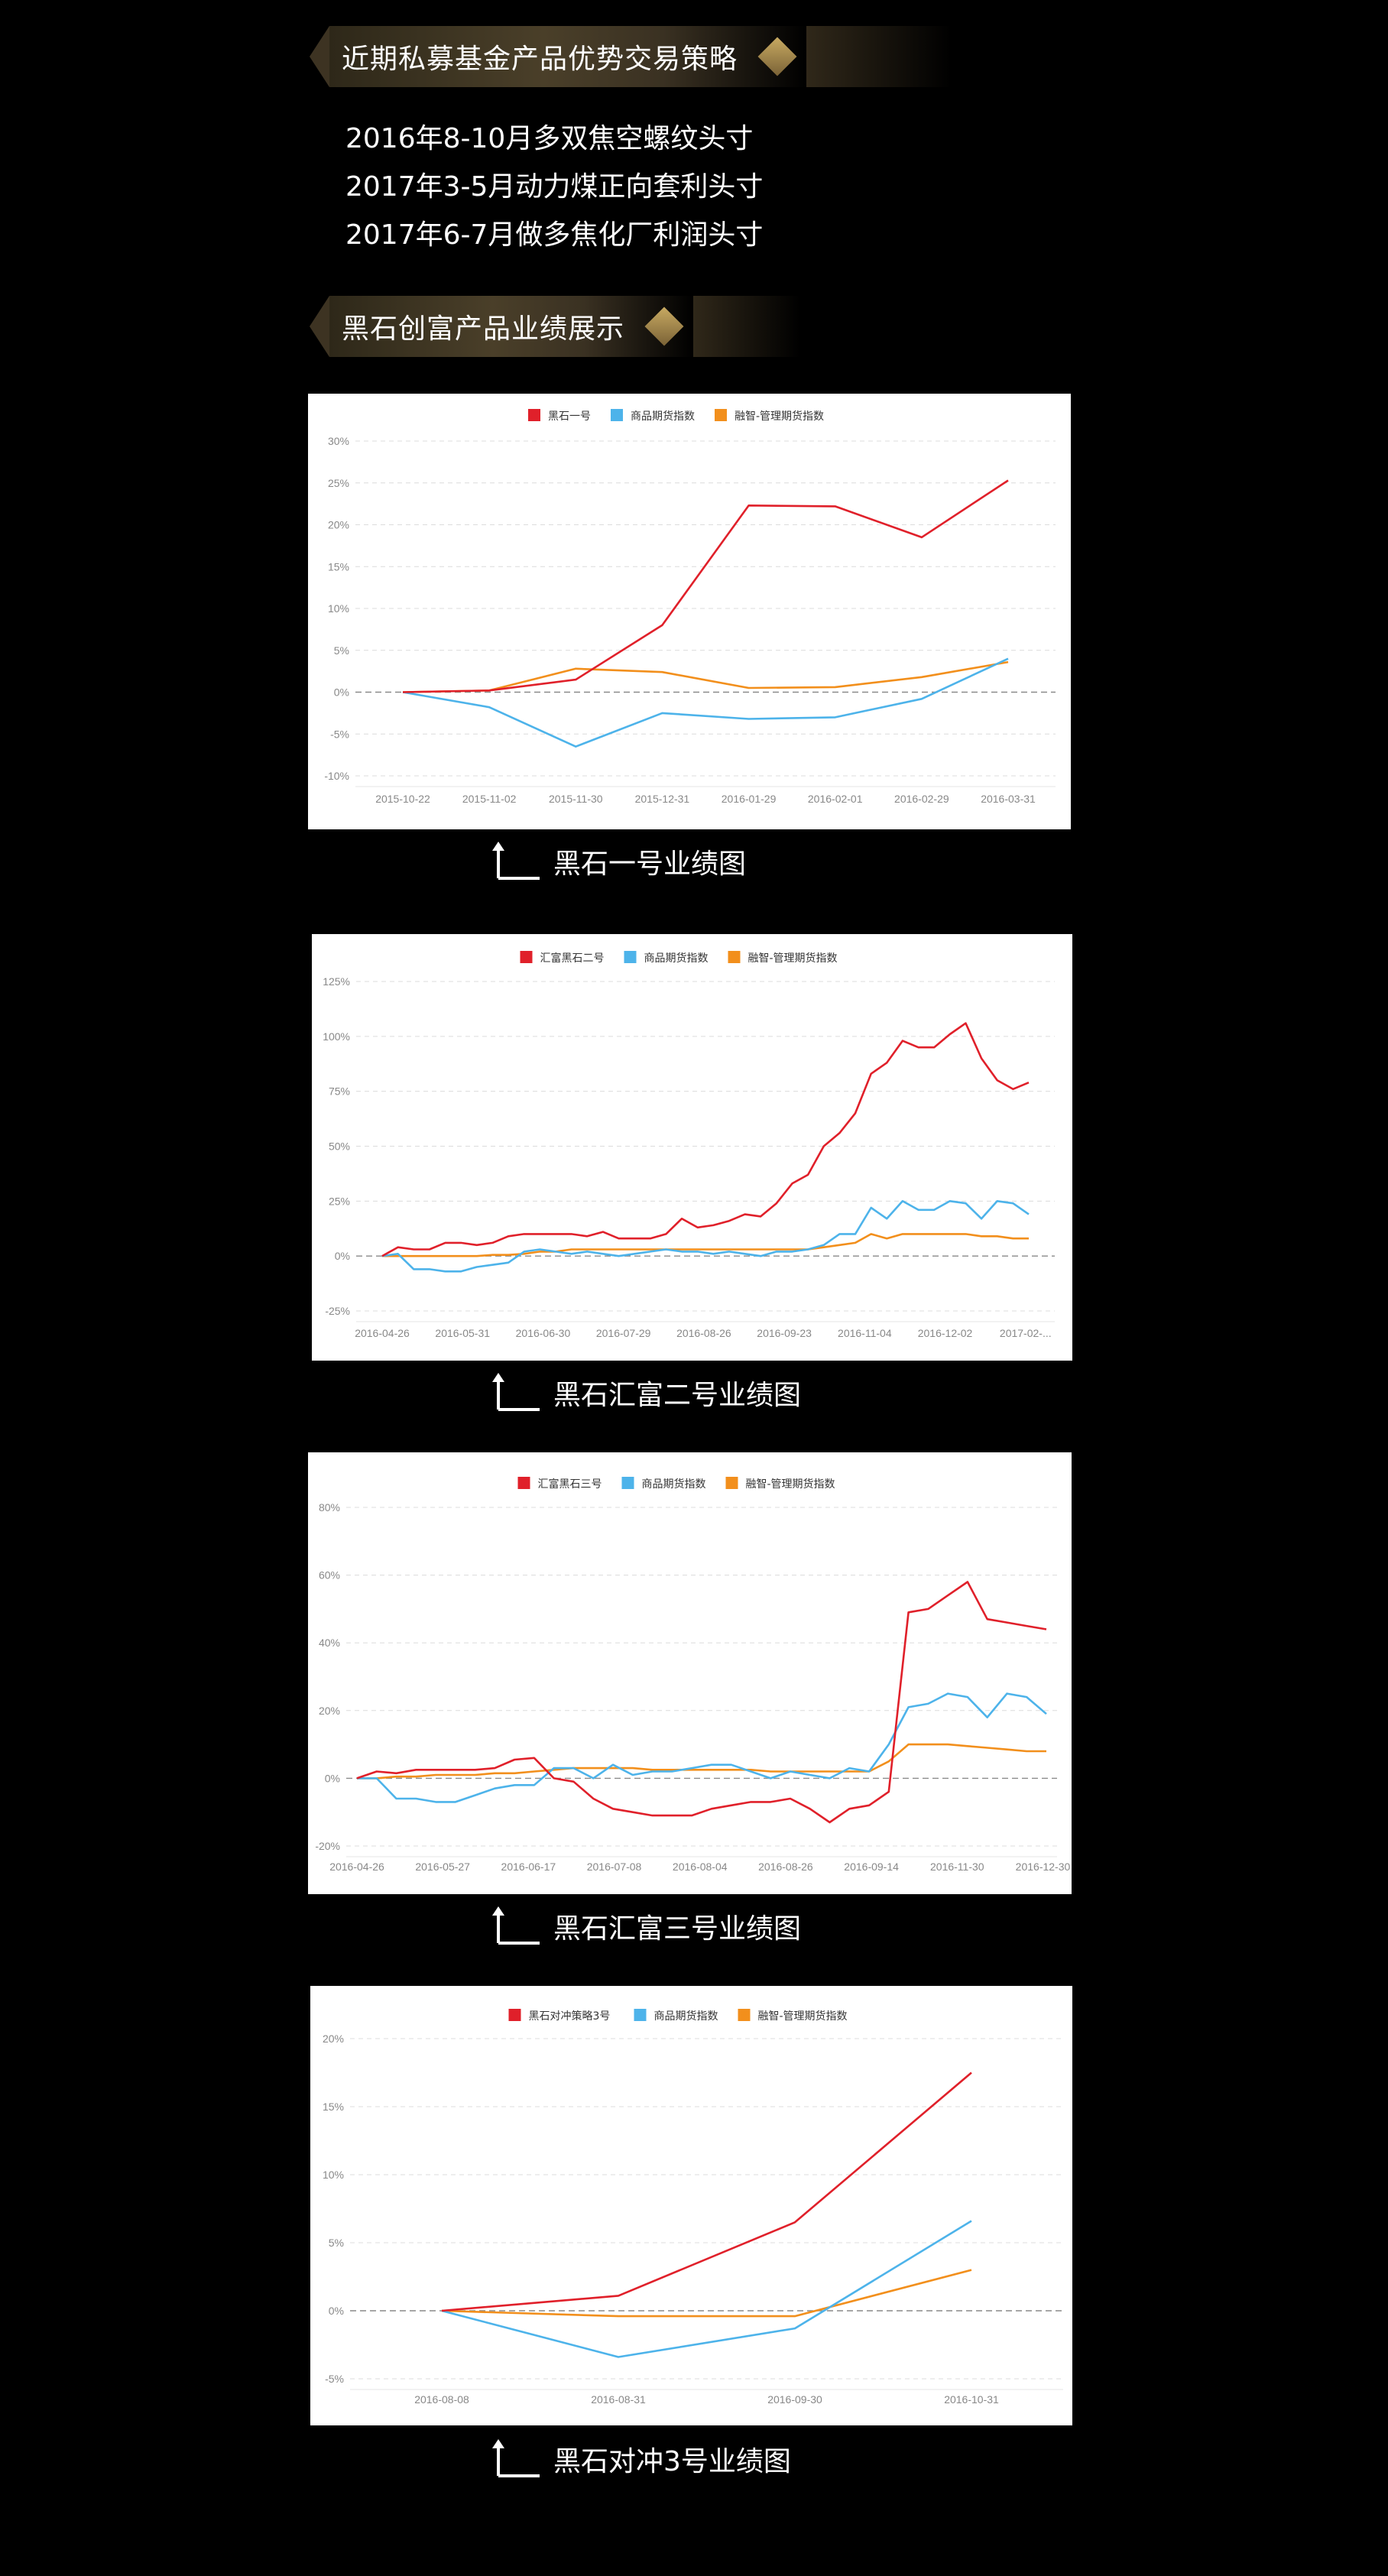 The width and height of the screenshot is (1388, 2576). I want to click on legend-label: 黑石对冲策略3号, so click(570, 2016).